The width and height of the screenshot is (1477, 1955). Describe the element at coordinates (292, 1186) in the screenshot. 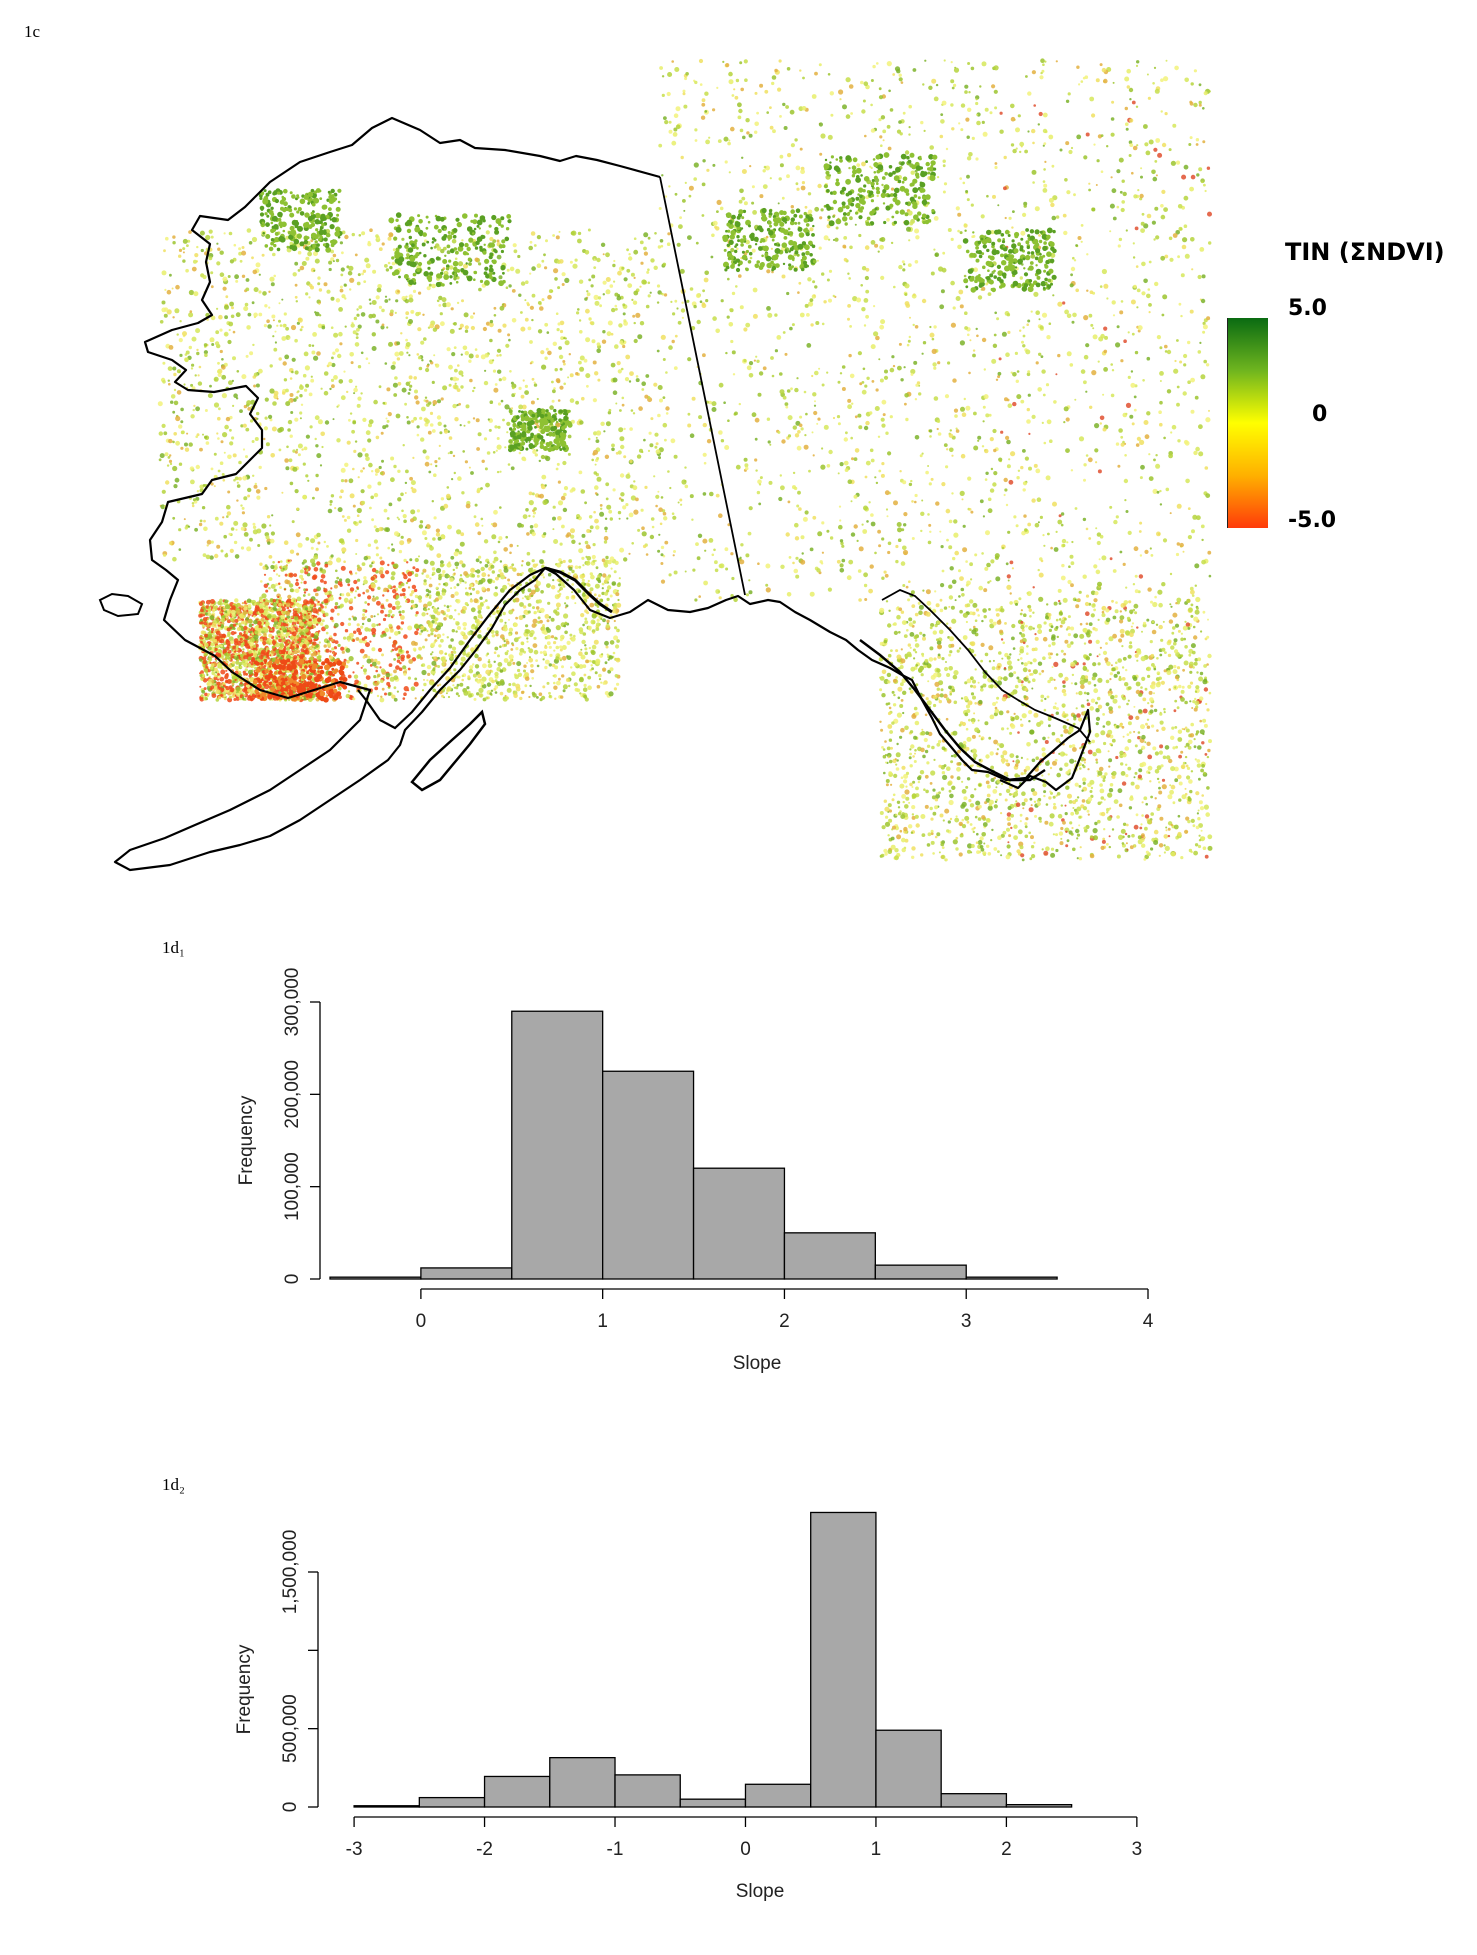

I see `y-tick-label: 100,000` at that location.